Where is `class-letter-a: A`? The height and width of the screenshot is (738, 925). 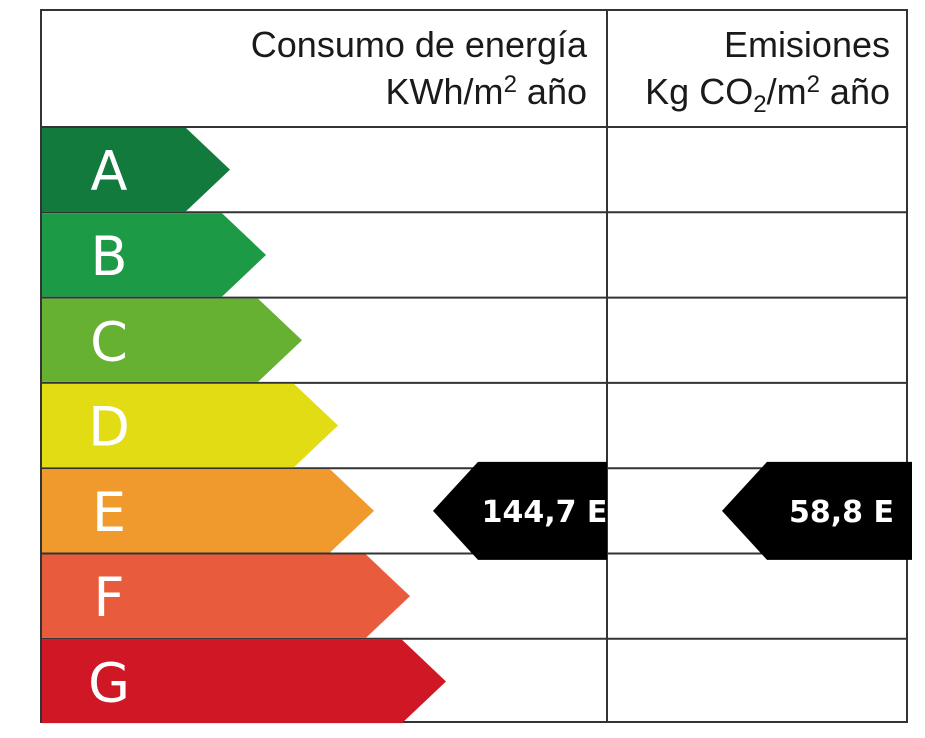
class-letter-a: A is located at coordinates (109, 171).